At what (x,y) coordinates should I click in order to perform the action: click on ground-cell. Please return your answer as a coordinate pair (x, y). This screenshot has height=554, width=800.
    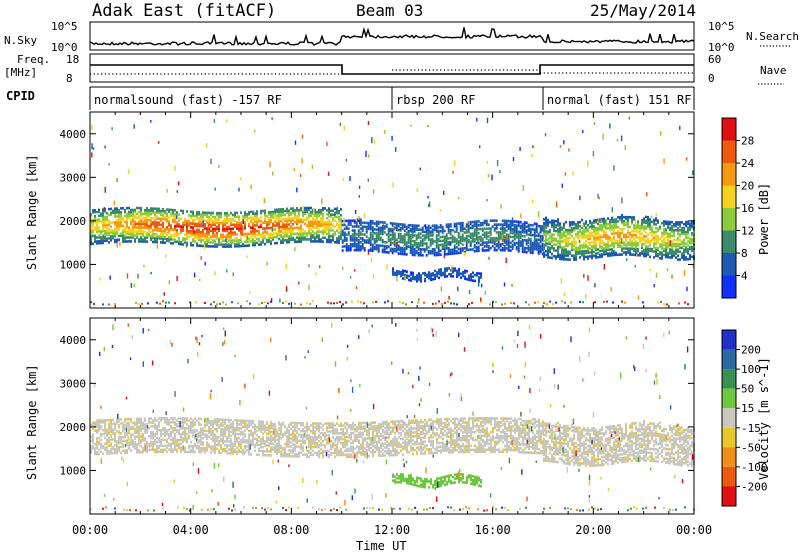
    Looking at the image, I should click on (442, 304).